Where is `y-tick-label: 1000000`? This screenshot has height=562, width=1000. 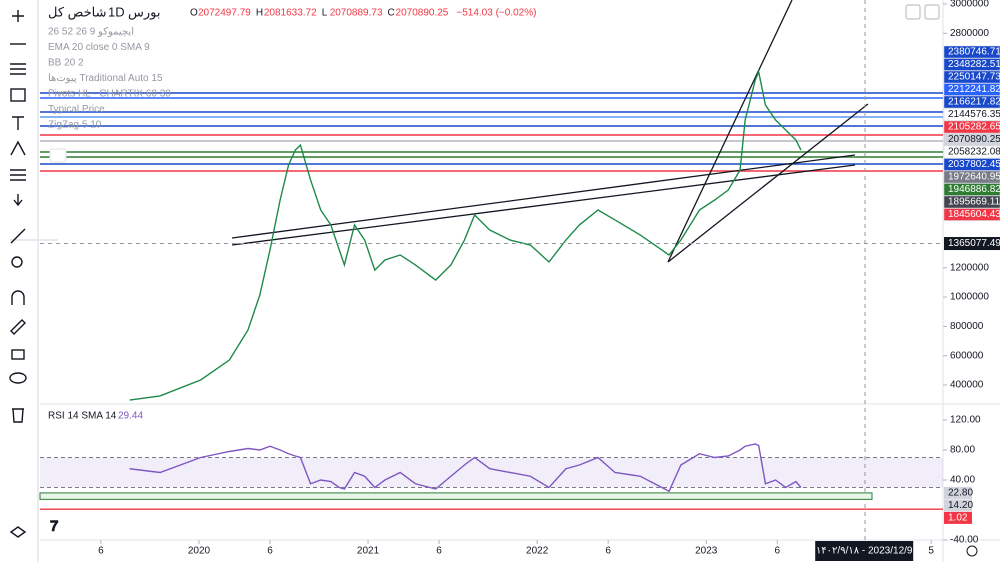
y-tick-label: 1000000 is located at coordinates (969, 297).